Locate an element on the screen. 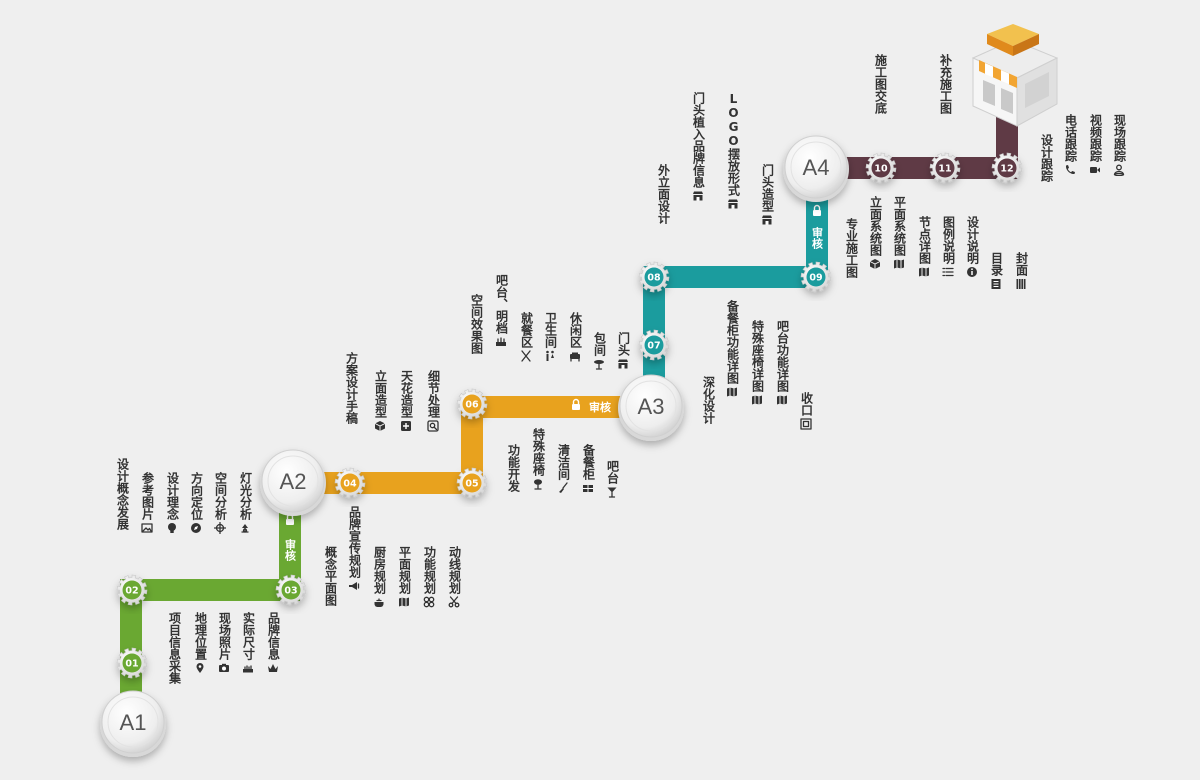  task-text: 空间效果图 is located at coordinates (476, 324).